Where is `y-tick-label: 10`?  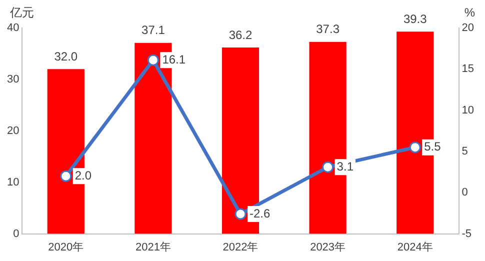
y-tick-label: 10 is located at coordinates (13, 182).